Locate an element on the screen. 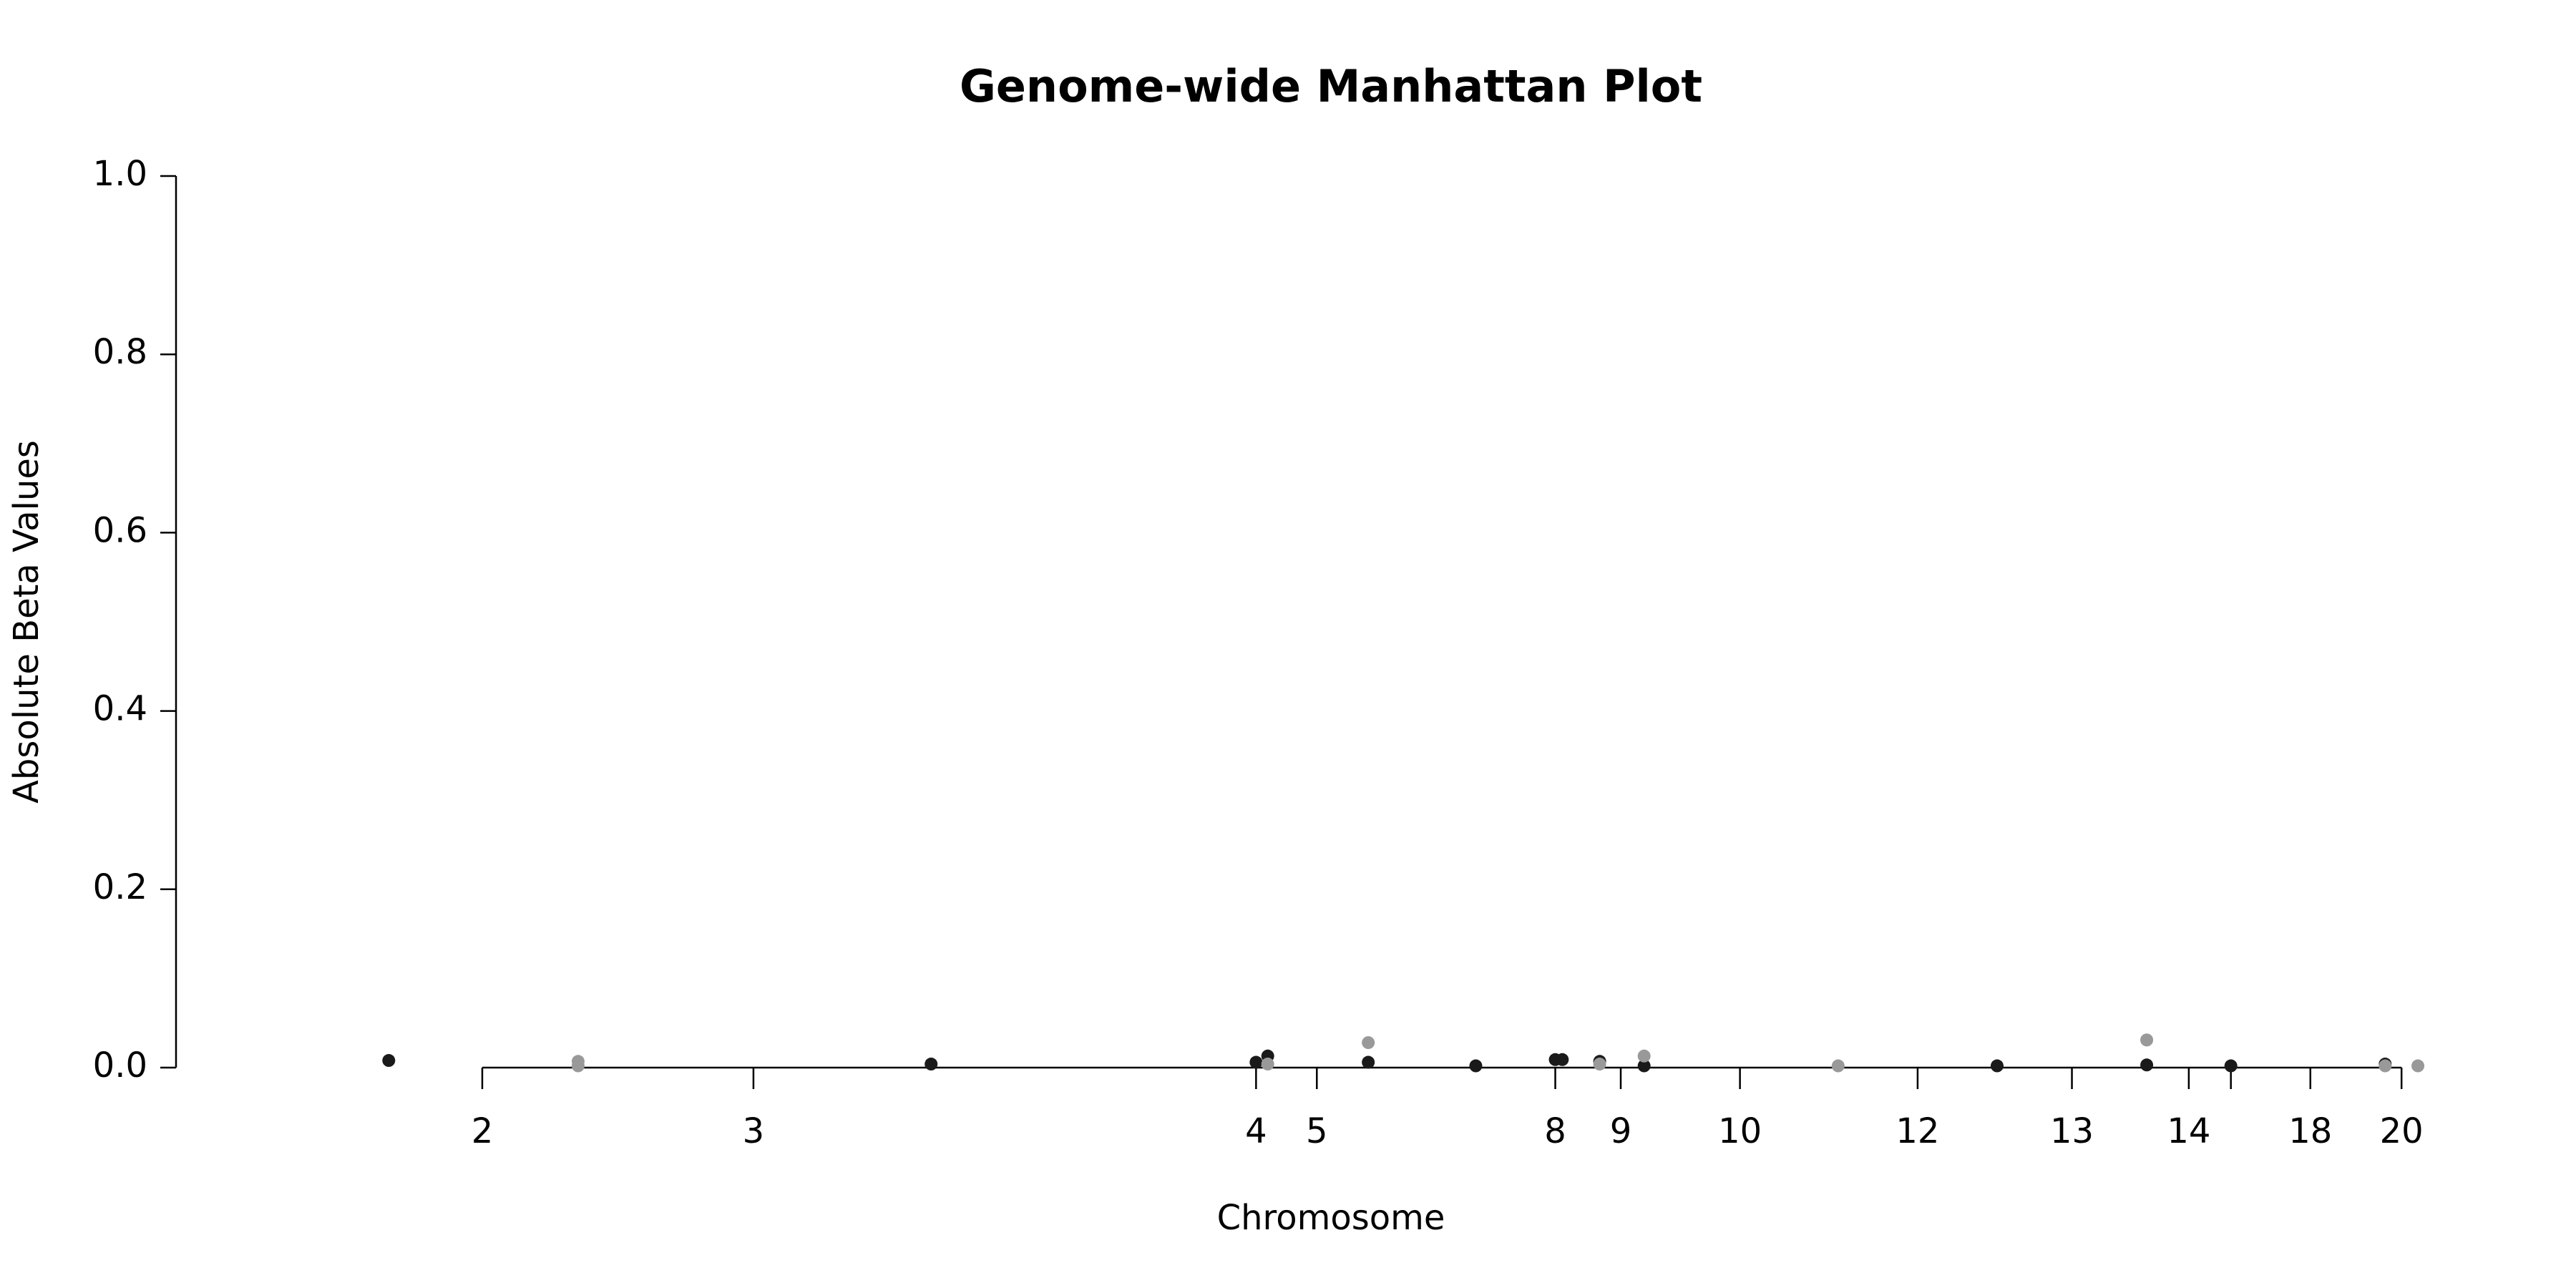 This screenshot has height=1288, width=2576. x-tick-label: 10 is located at coordinates (1740, 1131).